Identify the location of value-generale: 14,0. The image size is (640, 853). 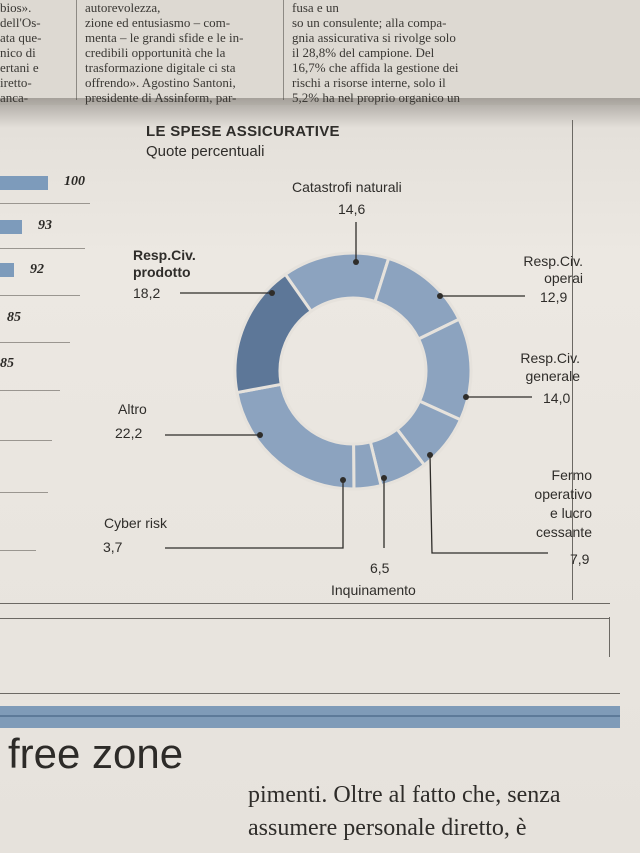
(557, 398).